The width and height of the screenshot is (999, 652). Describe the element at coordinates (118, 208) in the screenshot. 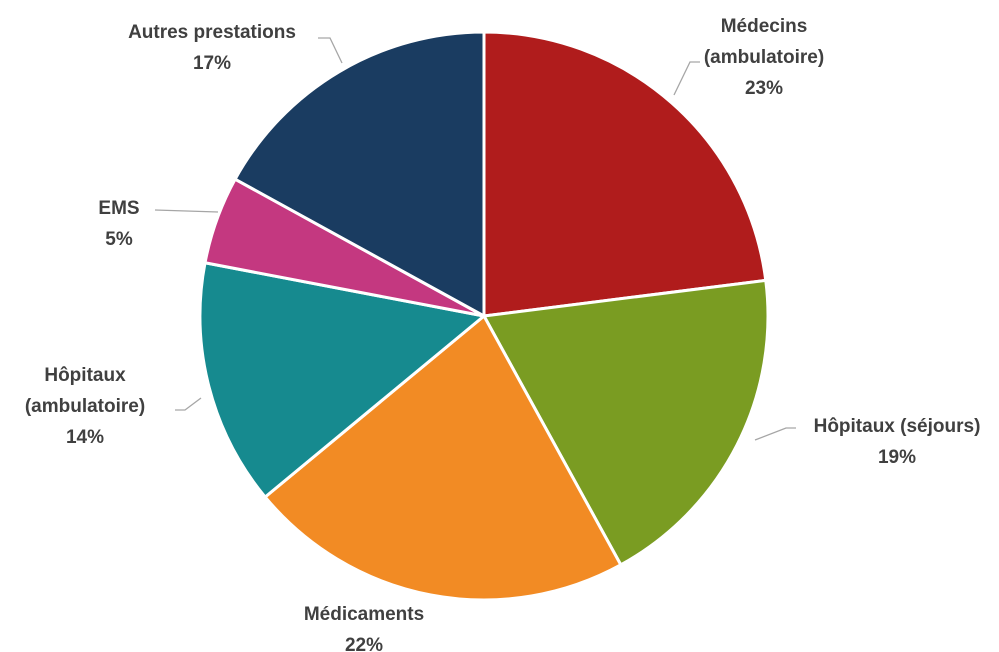

I see `slice-name-label: EMS` at that location.